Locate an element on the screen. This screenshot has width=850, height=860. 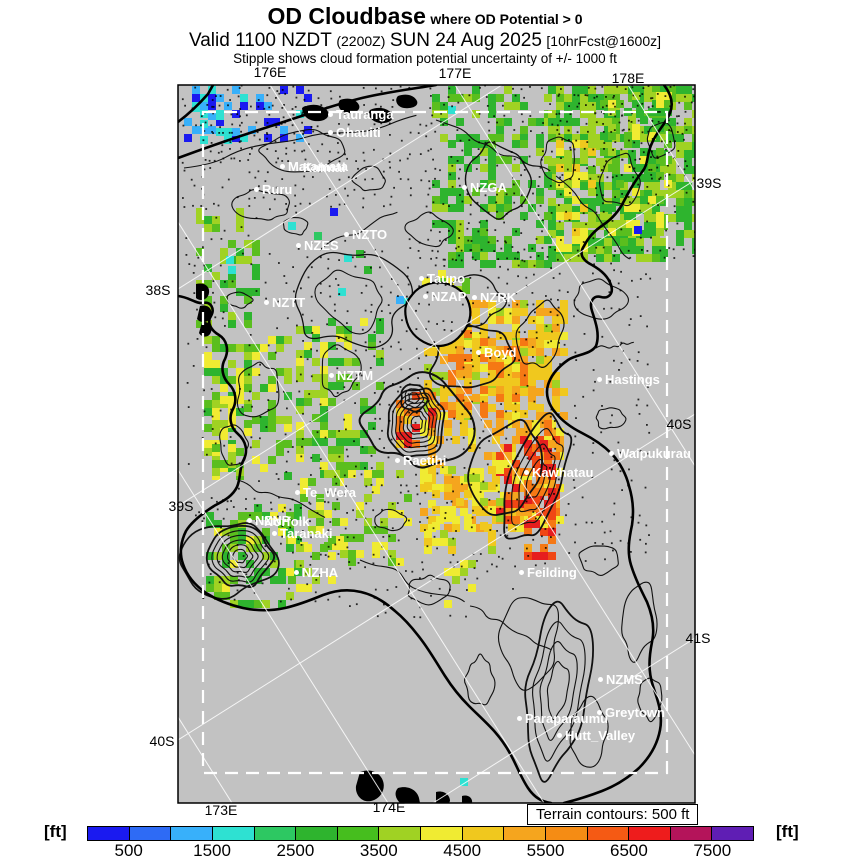
place-label-text: Norfolk is located at coordinates (287, 521).